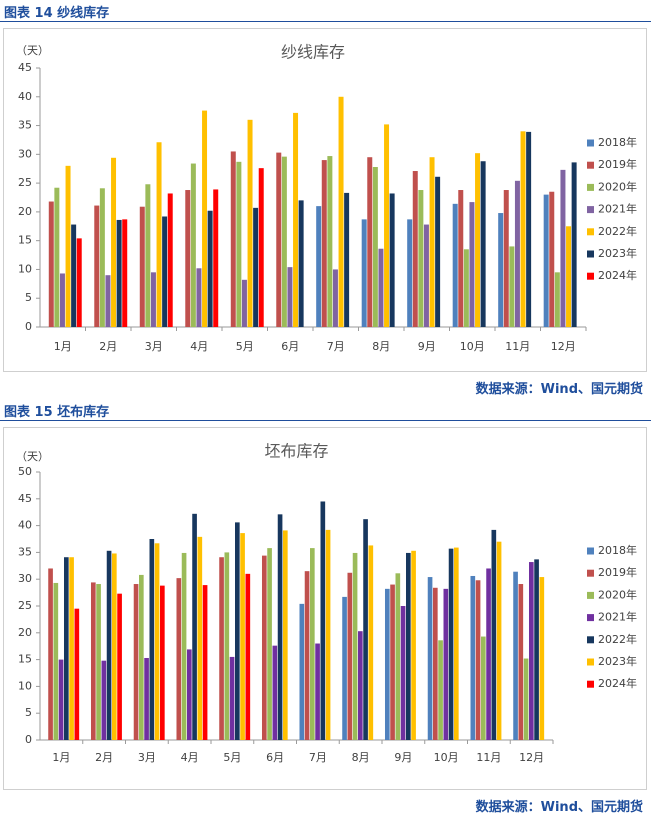  Describe the element at coordinates (28, 712) in the screenshot. I see `y-tick-label: 5` at that location.